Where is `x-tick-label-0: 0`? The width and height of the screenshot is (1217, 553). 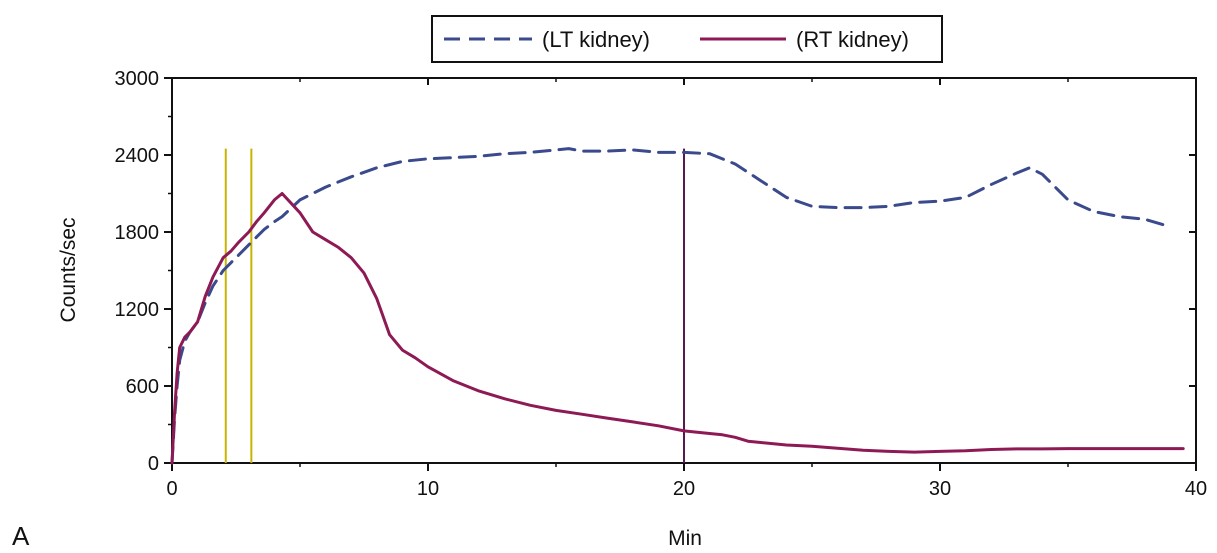 x-tick-label-0: 0 is located at coordinates (171, 489).